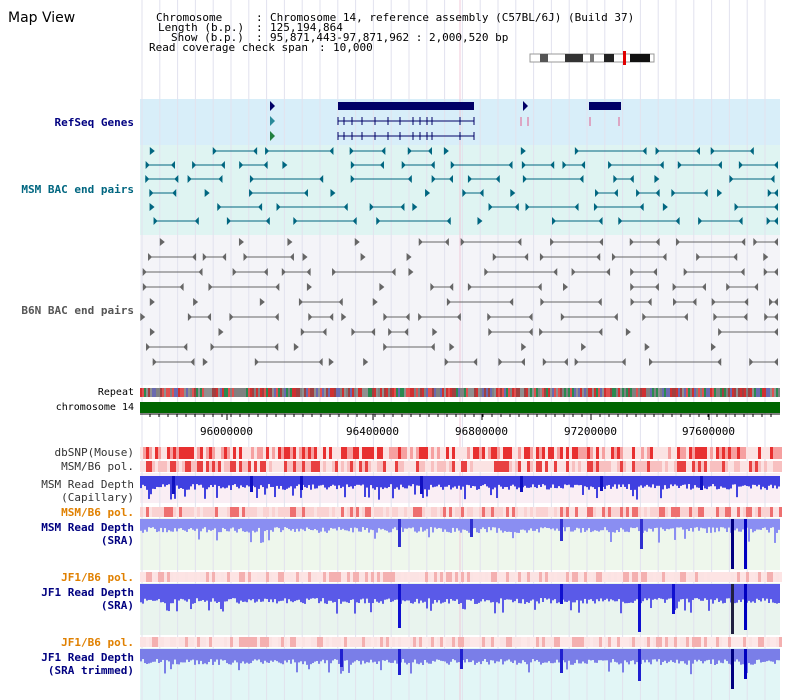 The image size is (800, 700). Describe the element at coordinates (115, 392) in the screenshot. I see `track-label-repeat: Repeat` at that location.